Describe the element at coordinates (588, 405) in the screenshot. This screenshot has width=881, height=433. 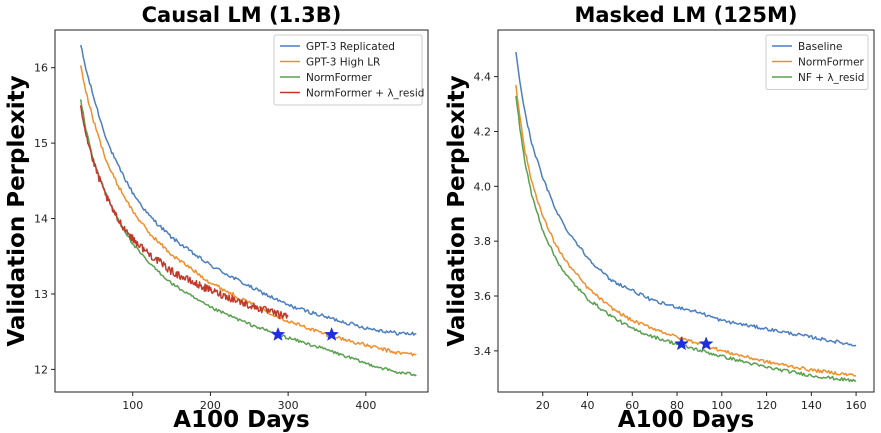
I see `x-tick-label: 40` at that location.